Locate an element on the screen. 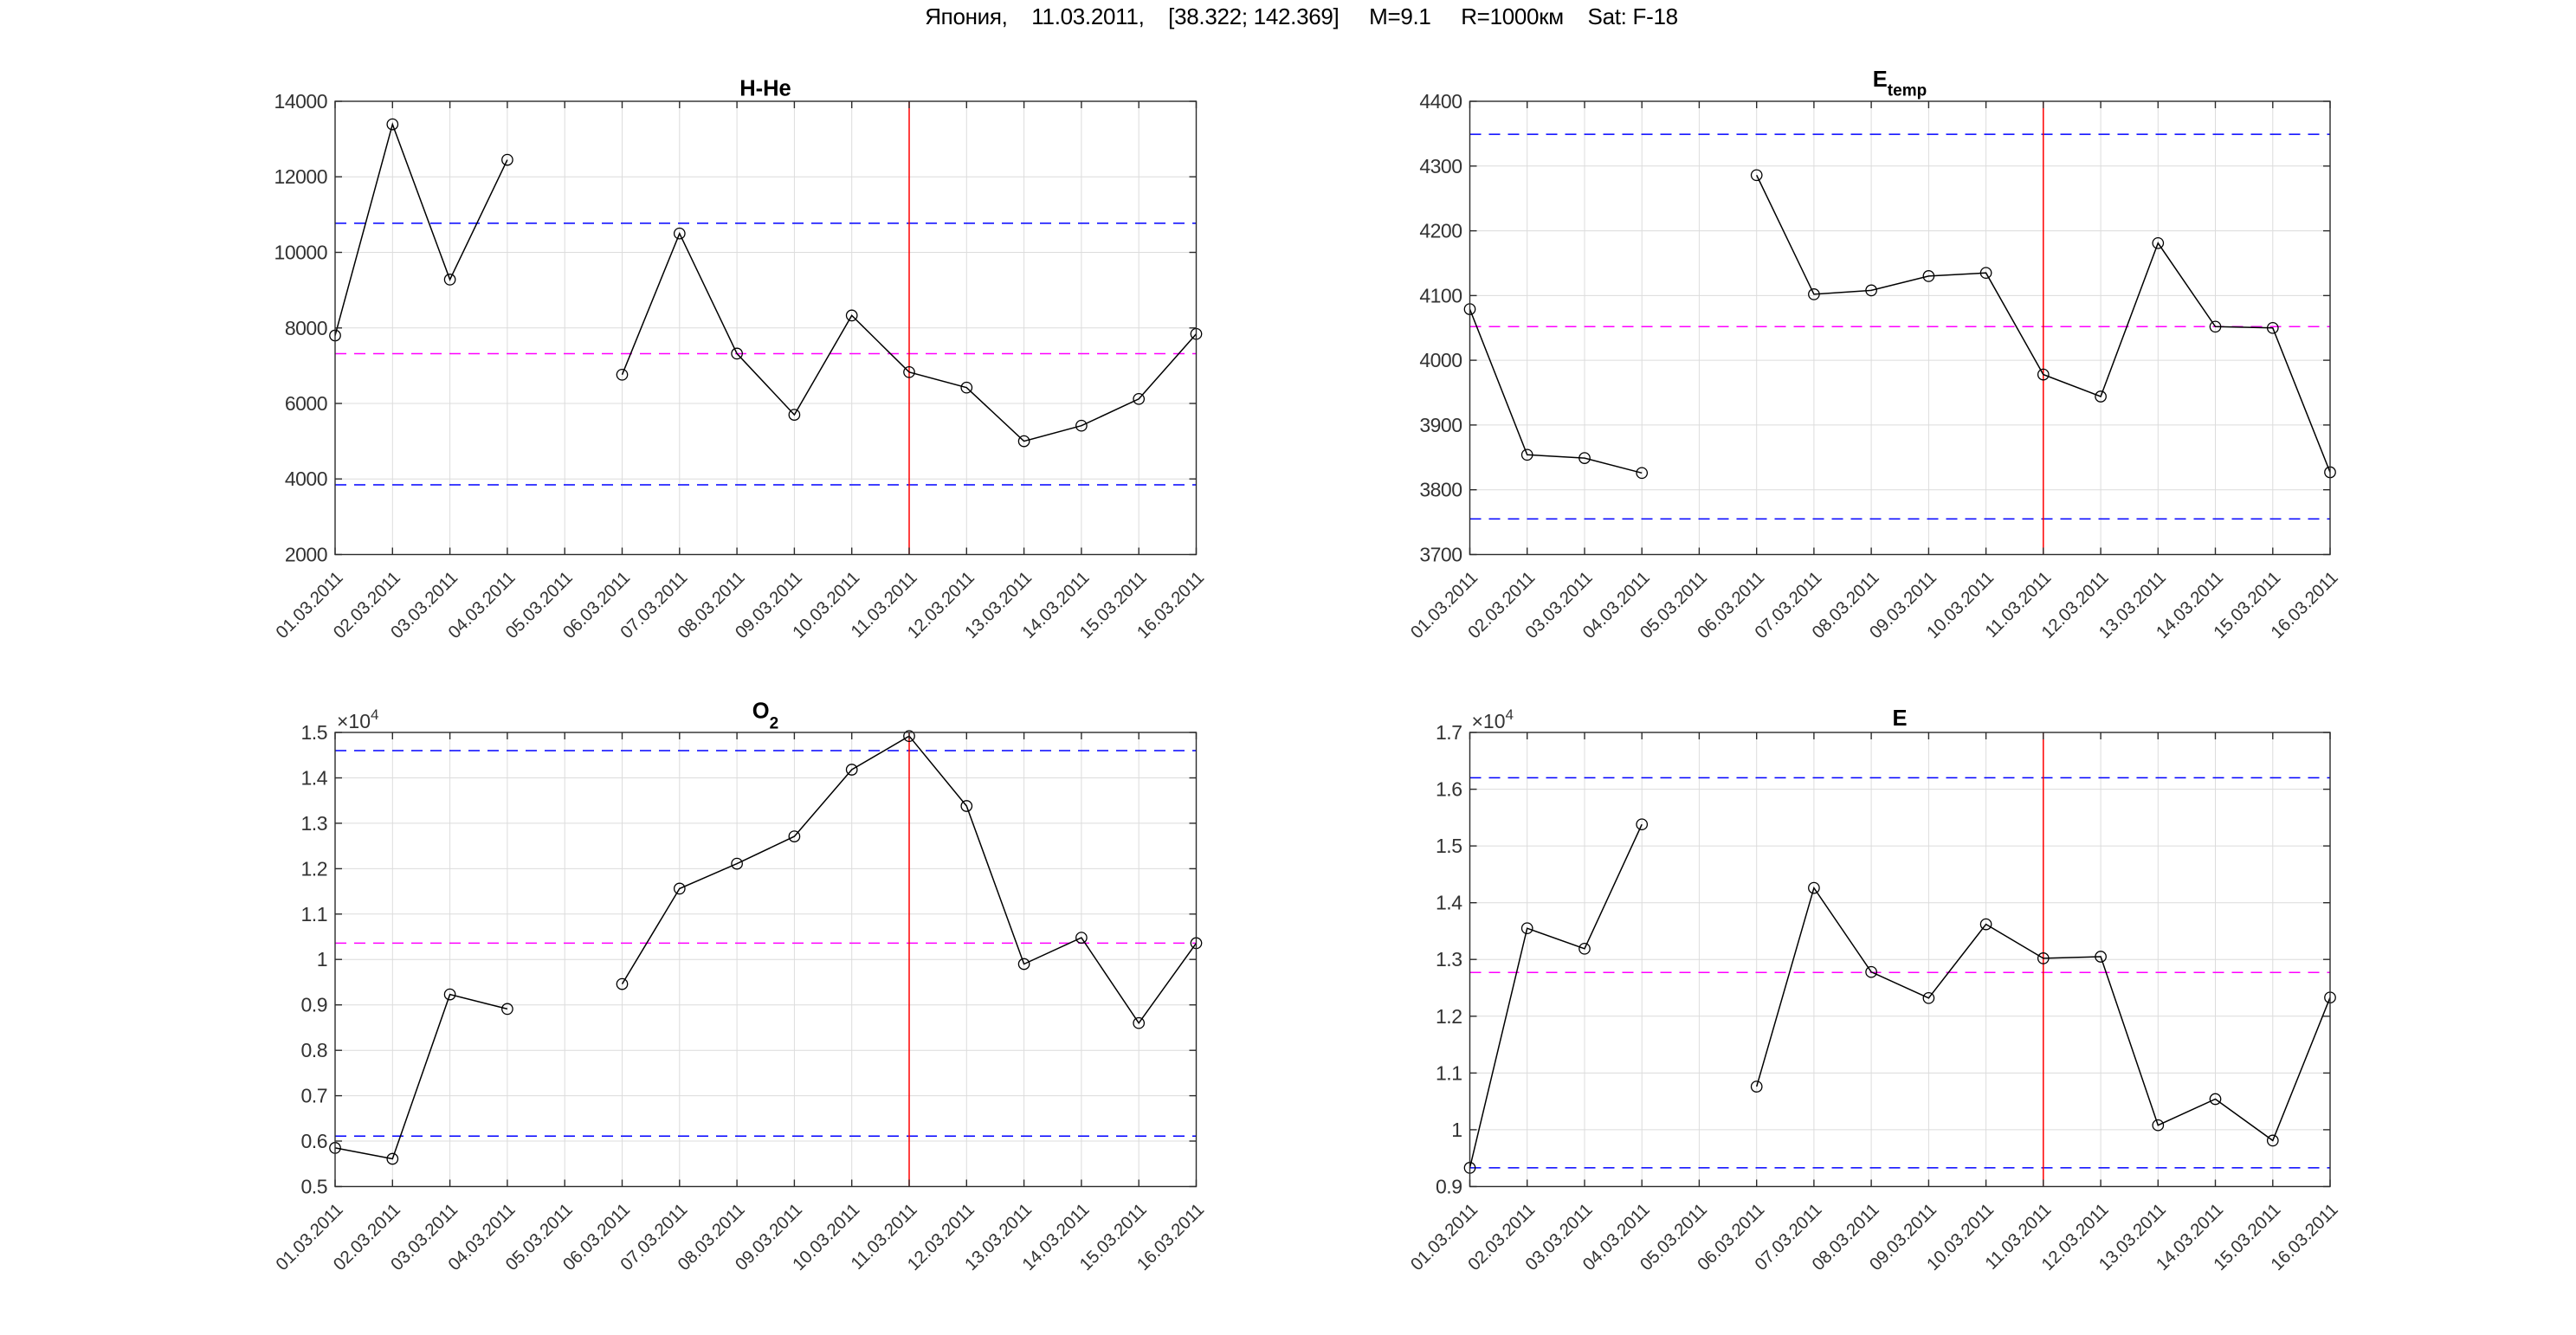 The width and height of the screenshot is (2576, 1335). svg-text: 12000 is located at coordinates (300, 176).